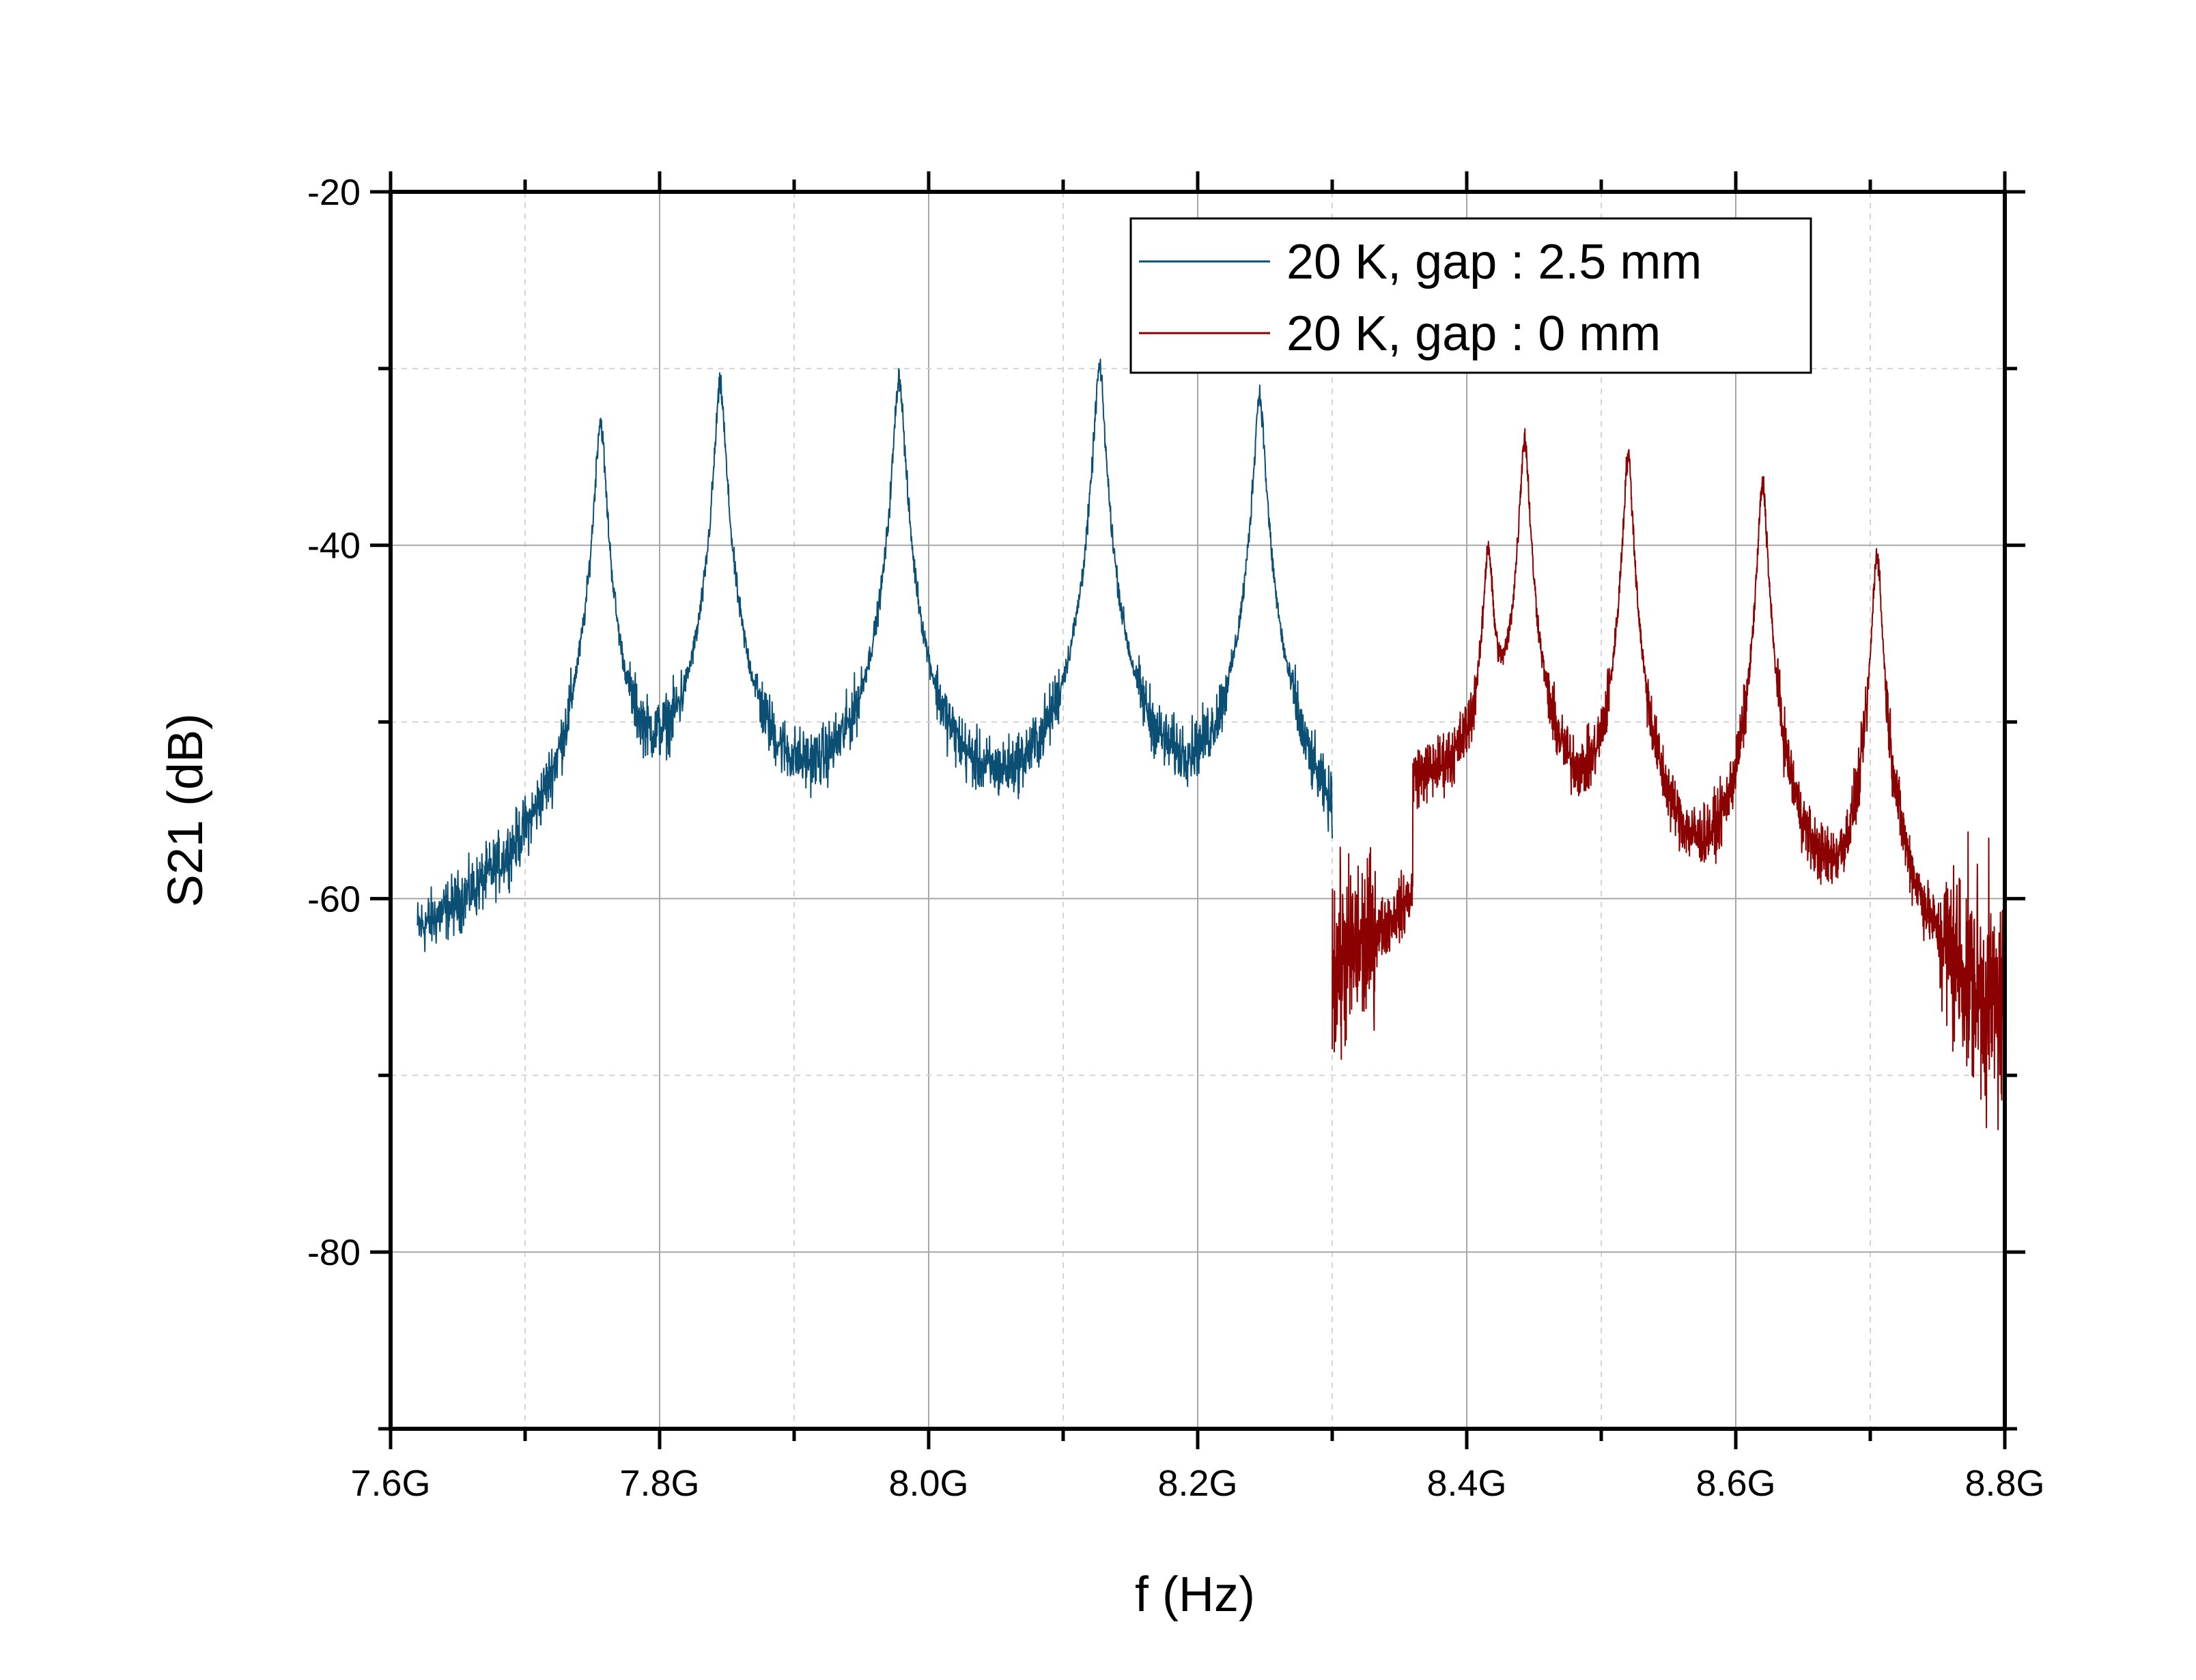 The width and height of the screenshot is (2196, 1680). I want to click on y-tick-label: -80, so click(334, 1252).